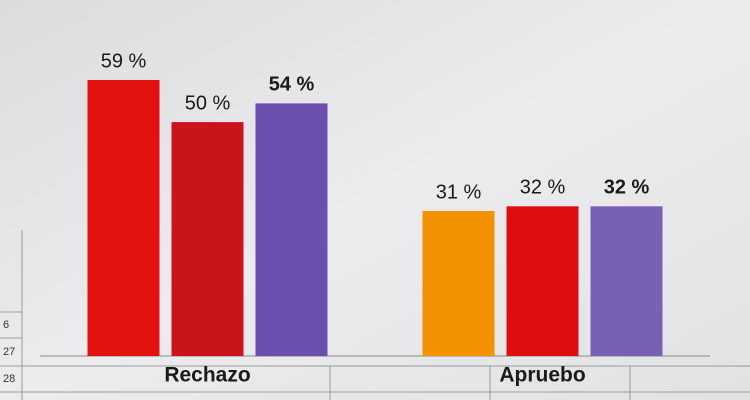  Describe the element at coordinates (207, 375) in the screenshot. I see `category-label: Rechazo` at that location.